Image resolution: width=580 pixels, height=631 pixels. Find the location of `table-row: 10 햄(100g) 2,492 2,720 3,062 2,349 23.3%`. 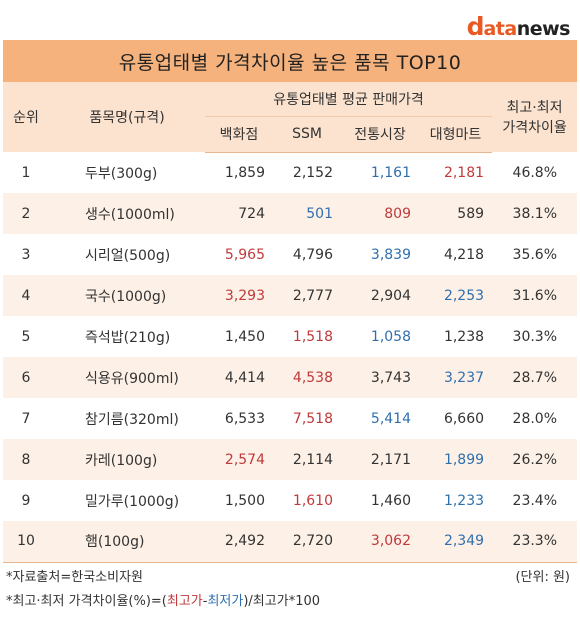

table-row: 10 햄(100g) 2,492 2,720 3,062 2,349 23.3% is located at coordinates (290, 542).